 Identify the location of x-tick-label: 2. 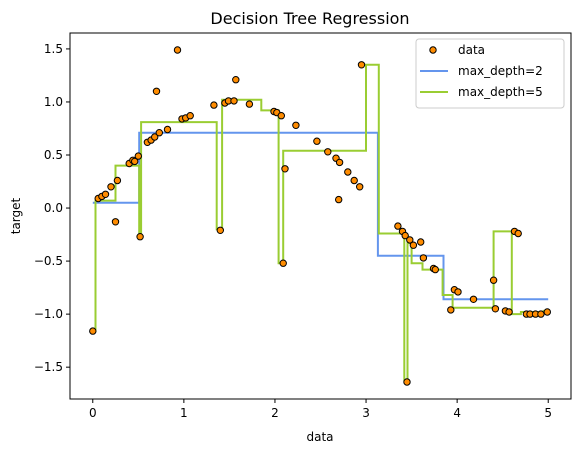
(275, 413).